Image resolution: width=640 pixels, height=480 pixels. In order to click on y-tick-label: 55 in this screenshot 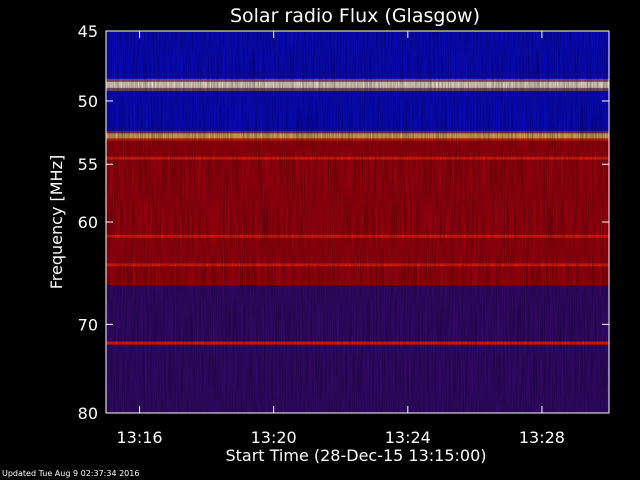, I will do `click(88, 164)`.